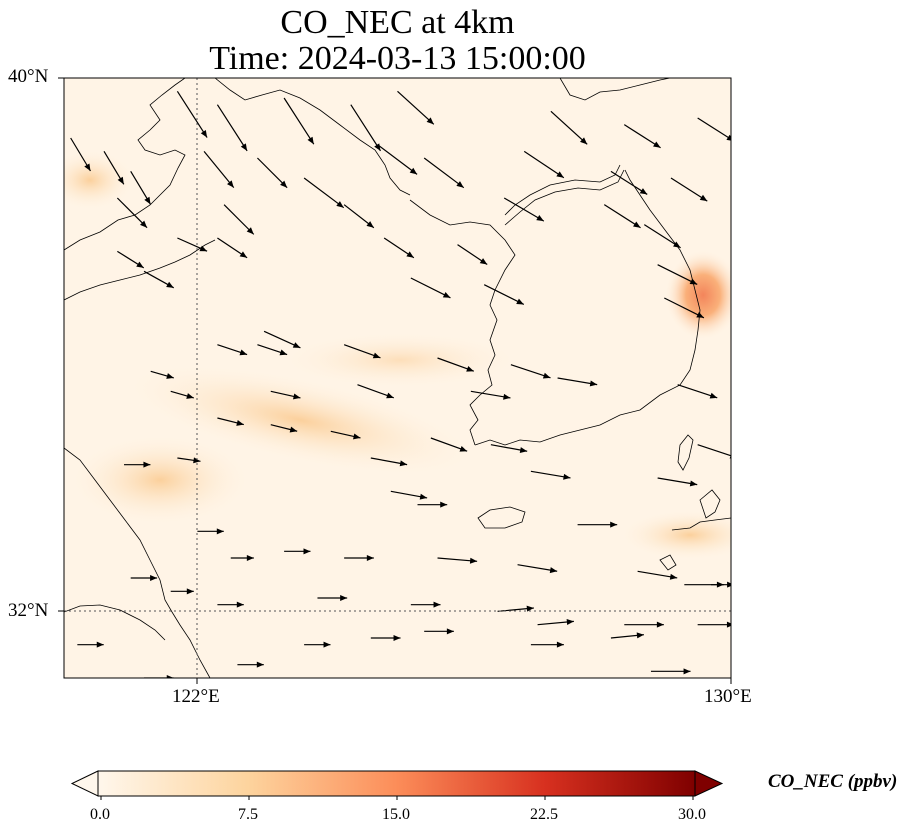 This screenshot has width=920, height=836. I want to click on lon-label-130: 130°E, so click(728, 696).